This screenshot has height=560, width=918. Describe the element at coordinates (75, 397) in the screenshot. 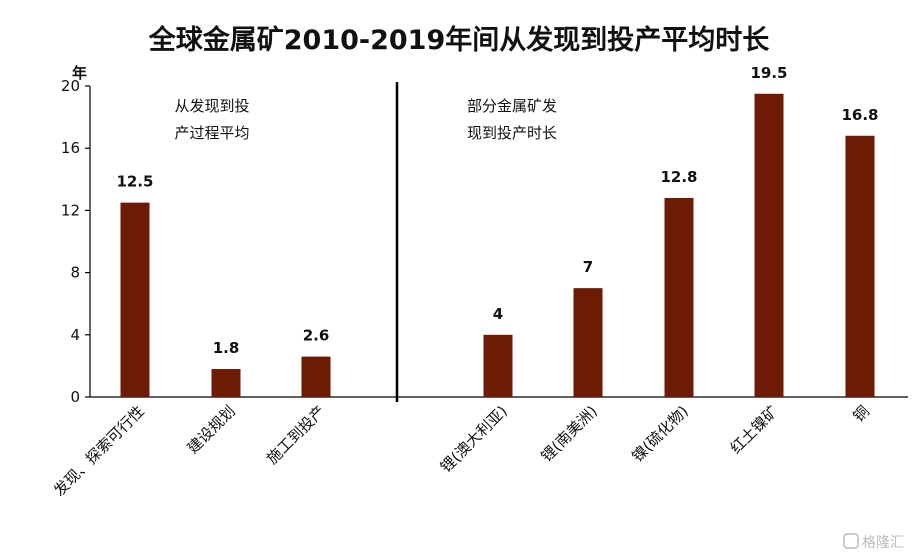

I see `y-tick-label: 0` at that location.